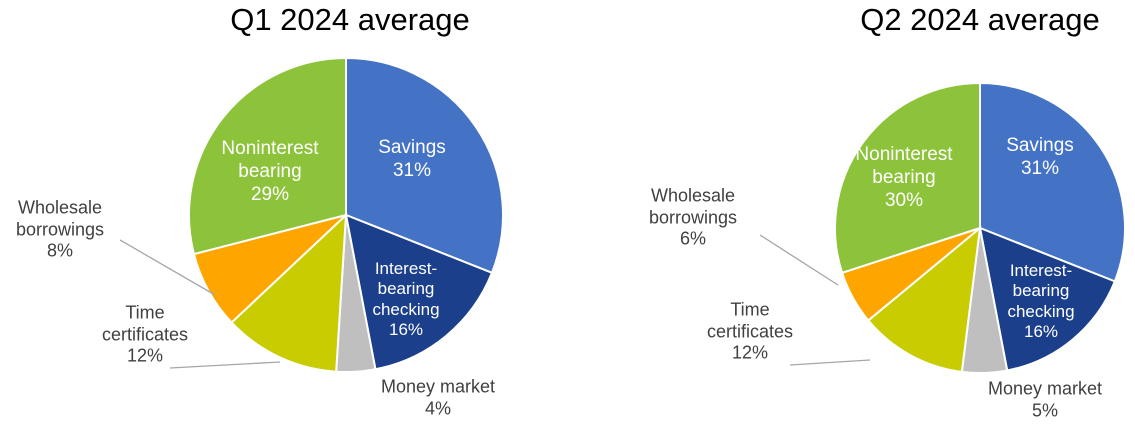 The image size is (1135, 426). What do you see at coordinates (270, 194) in the screenshot?
I see `slice-value: 29%` at bounding box center [270, 194].